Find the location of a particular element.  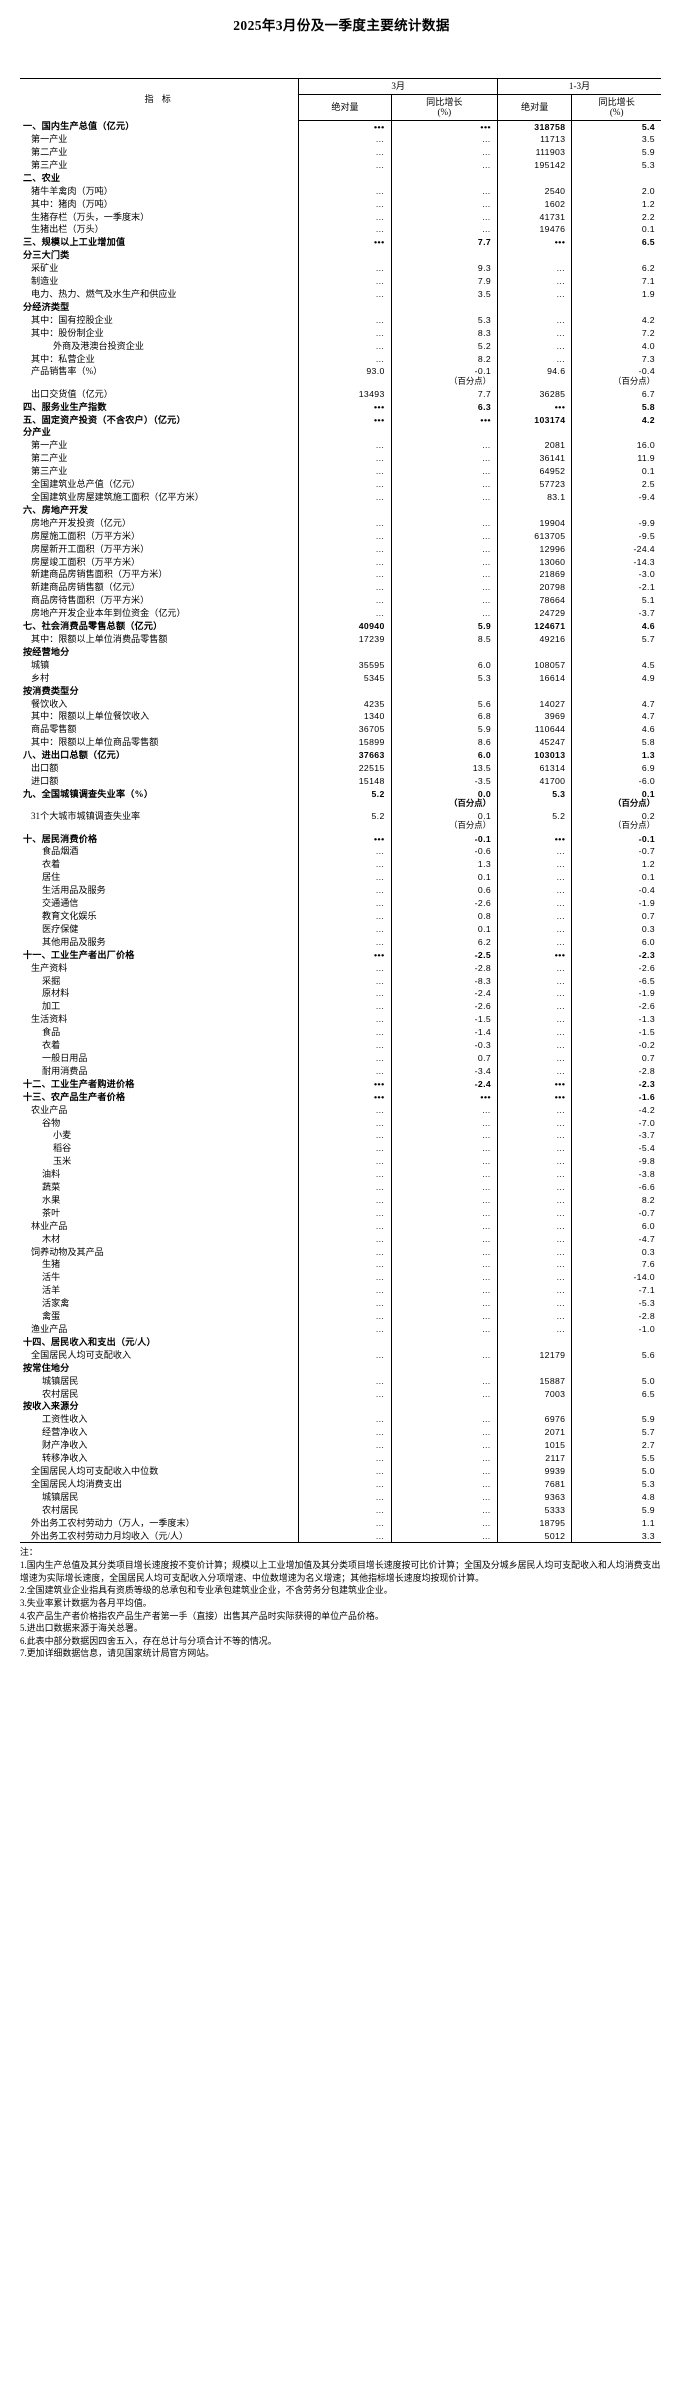

cell-q1-absolute: 94.6 is located at coordinates (534, 376).